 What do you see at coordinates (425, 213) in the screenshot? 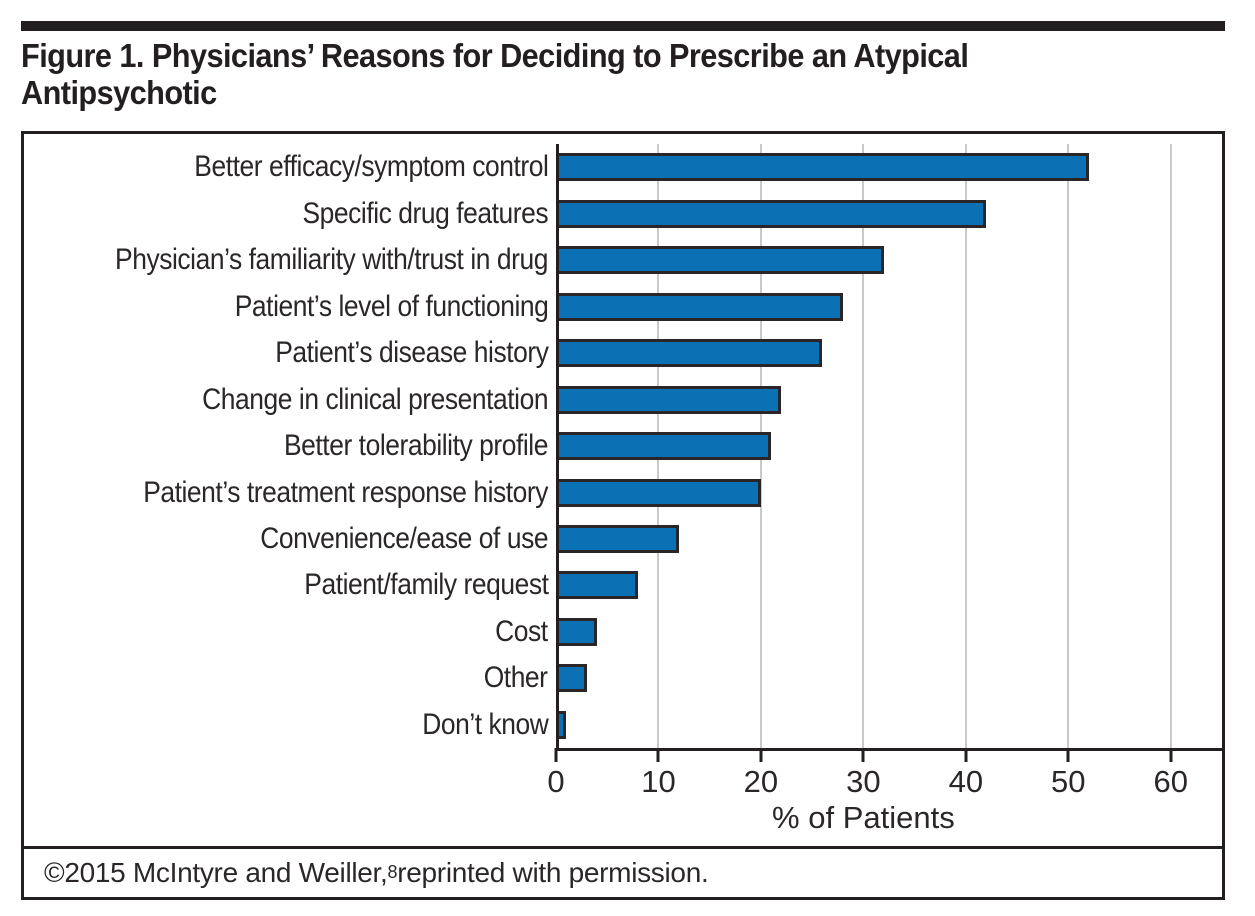
I see `category-label: Specific drug features` at bounding box center [425, 213].